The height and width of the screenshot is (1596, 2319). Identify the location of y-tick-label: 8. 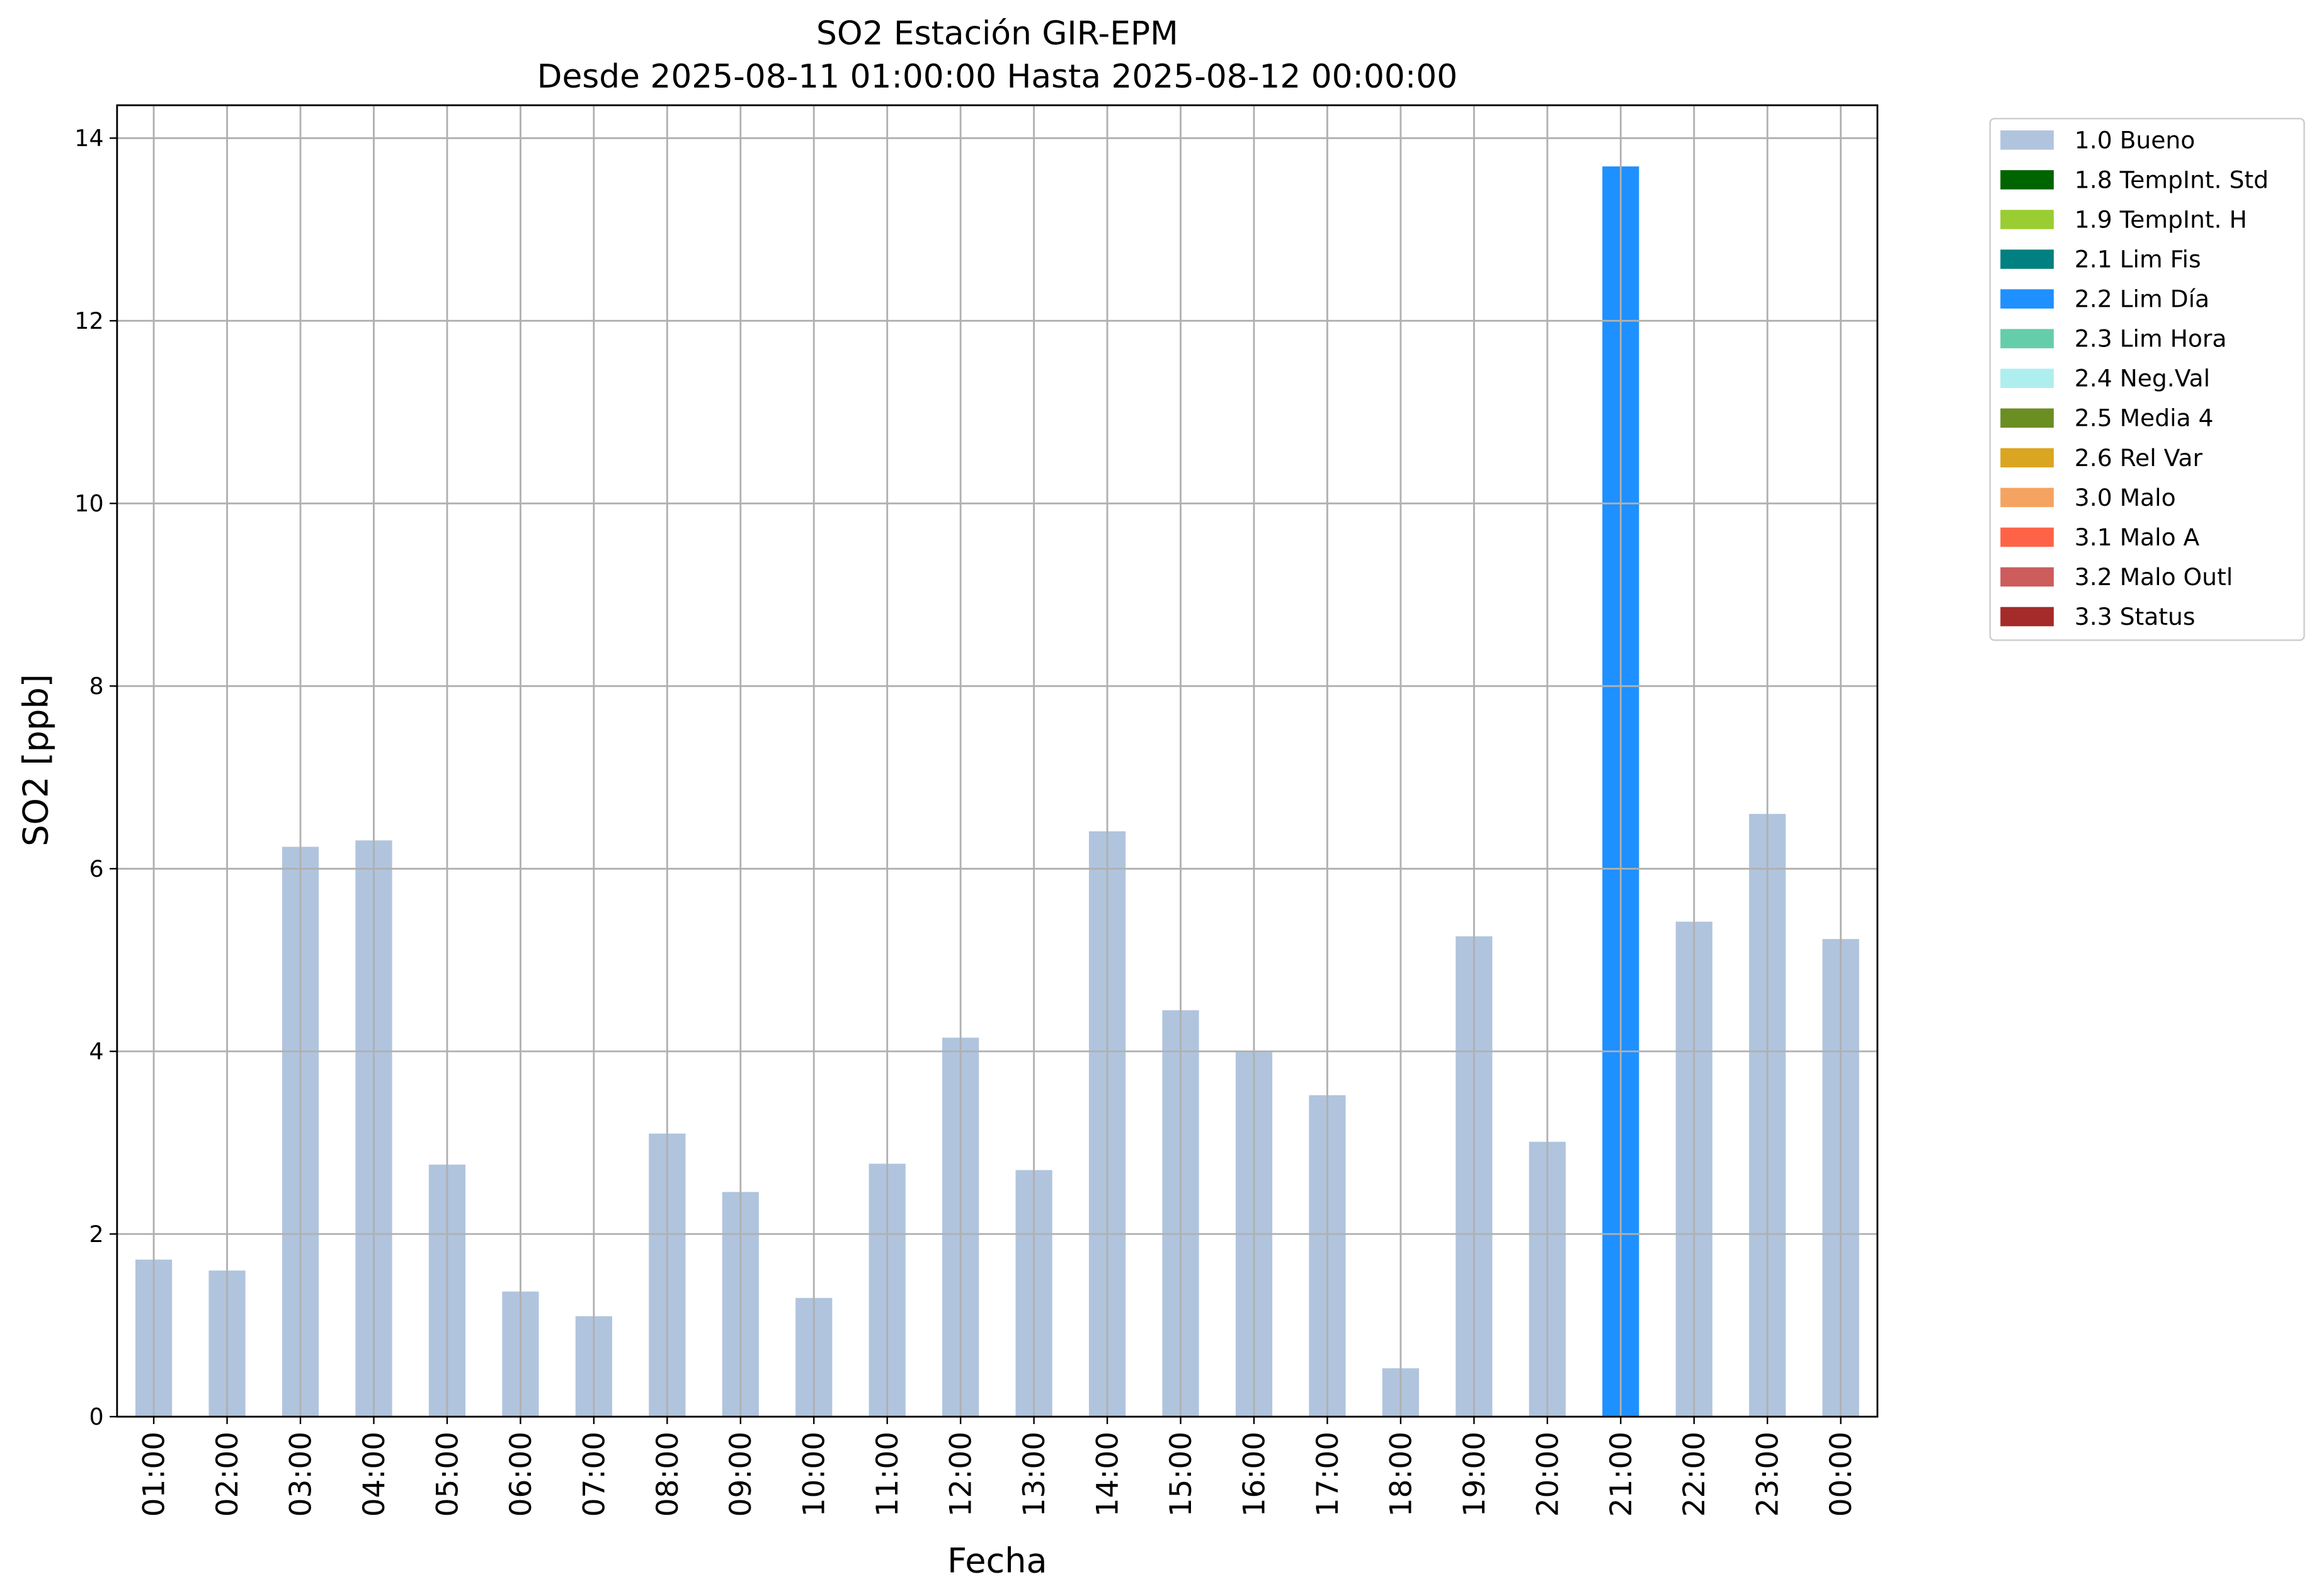
(96, 686).